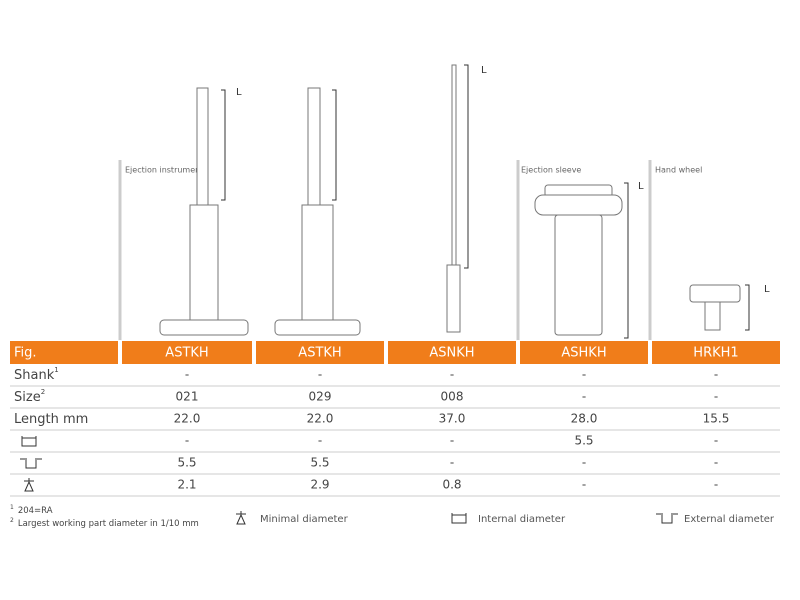  What do you see at coordinates (186, 485) in the screenshot?
I see `cell: 2.1` at bounding box center [186, 485].